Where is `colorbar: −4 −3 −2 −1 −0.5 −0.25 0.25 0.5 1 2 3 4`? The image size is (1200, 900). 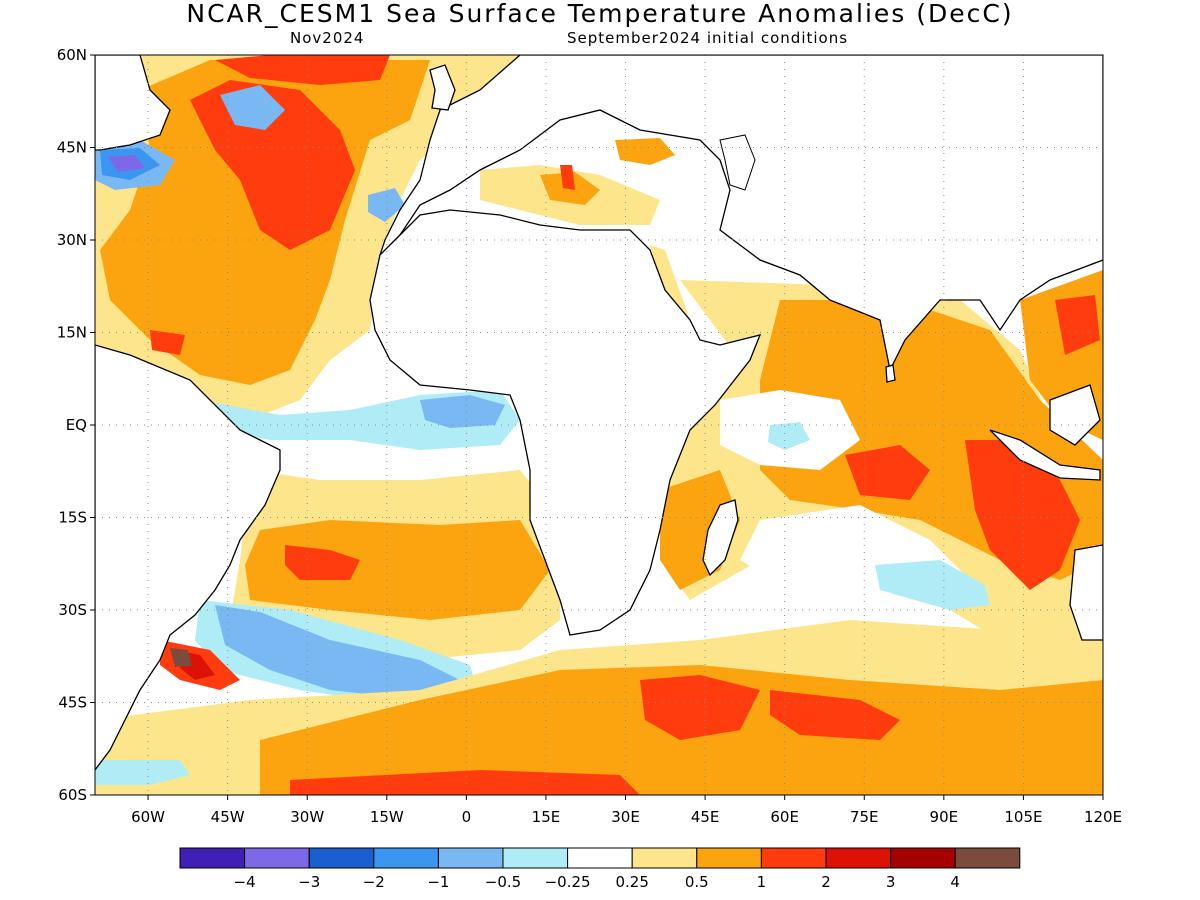 colorbar: −4 −3 −2 −1 −0.5 −0.25 0.25 0.5 1 2 3 4 is located at coordinates (600, 869).